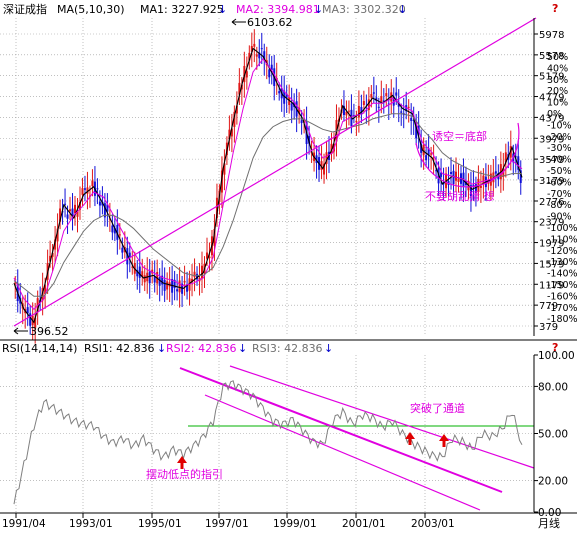 The width and height of the screenshot is (577, 533). I want to click on percent-tick-label: 40%, so click(557, 68).